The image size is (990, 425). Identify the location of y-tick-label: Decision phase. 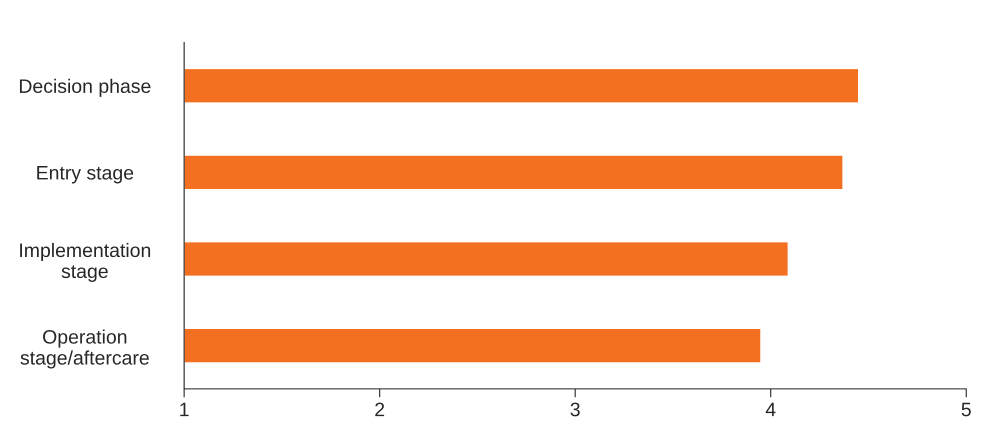
(85, 87).